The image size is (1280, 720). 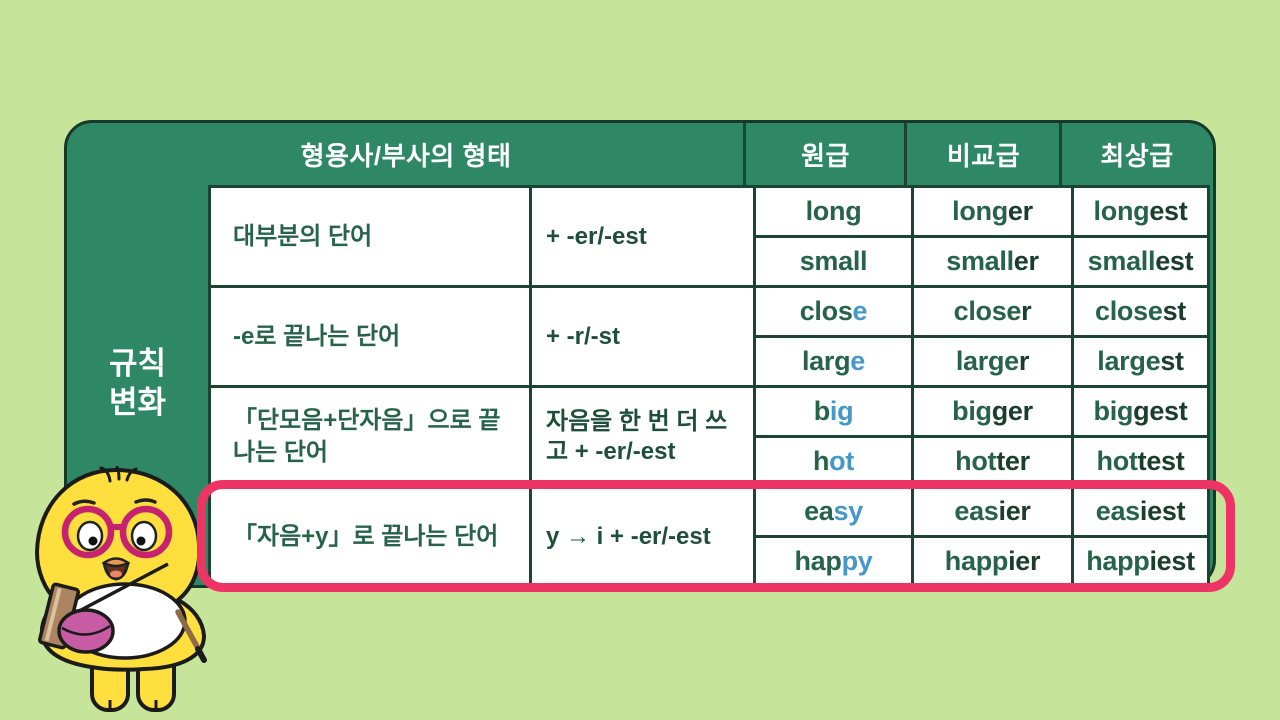 I want to click on word-cell-comp: large r, so click(x=992, y=361).